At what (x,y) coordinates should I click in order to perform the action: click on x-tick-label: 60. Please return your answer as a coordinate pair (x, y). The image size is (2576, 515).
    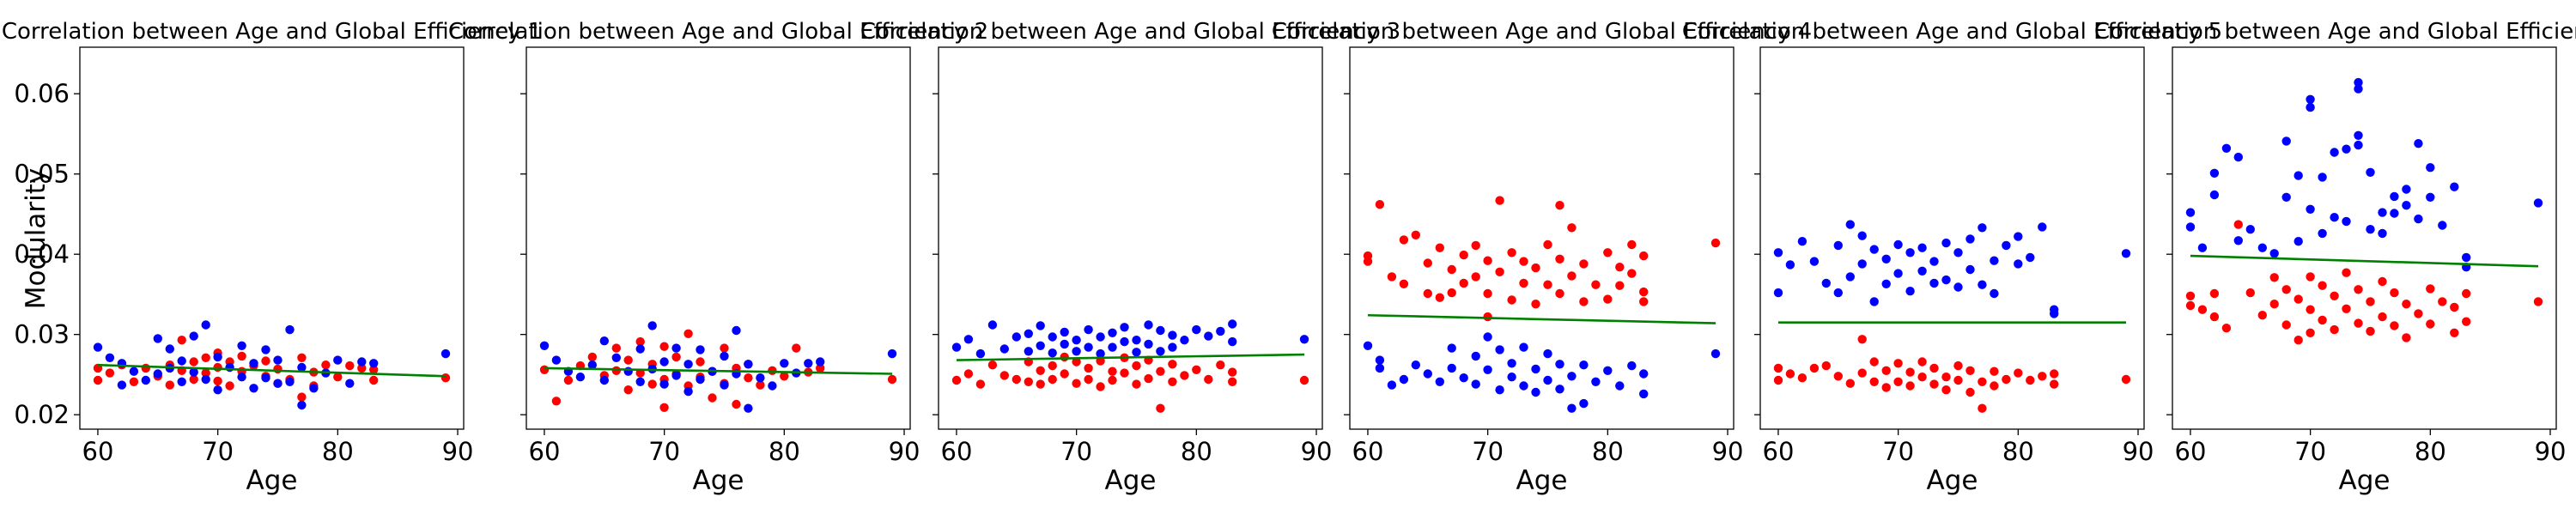
    Looking at the image, I should click on (1368, 451).